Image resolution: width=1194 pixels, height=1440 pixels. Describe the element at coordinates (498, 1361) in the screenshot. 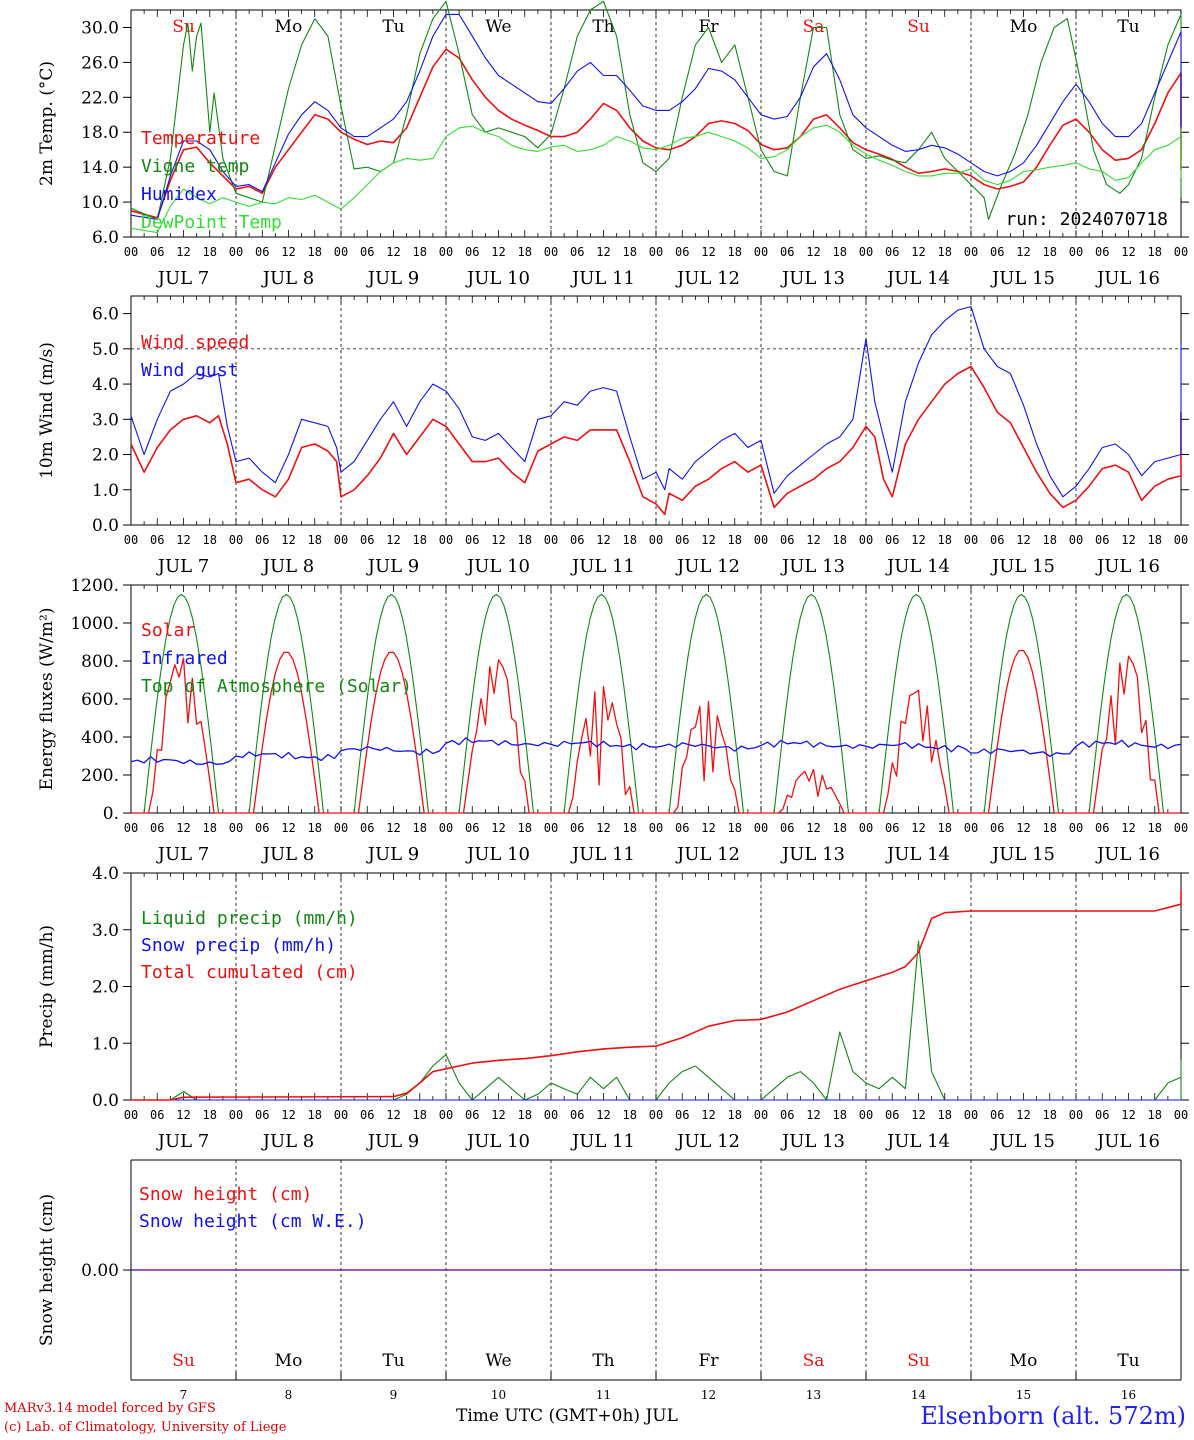

I see `day-name: We` at that location.